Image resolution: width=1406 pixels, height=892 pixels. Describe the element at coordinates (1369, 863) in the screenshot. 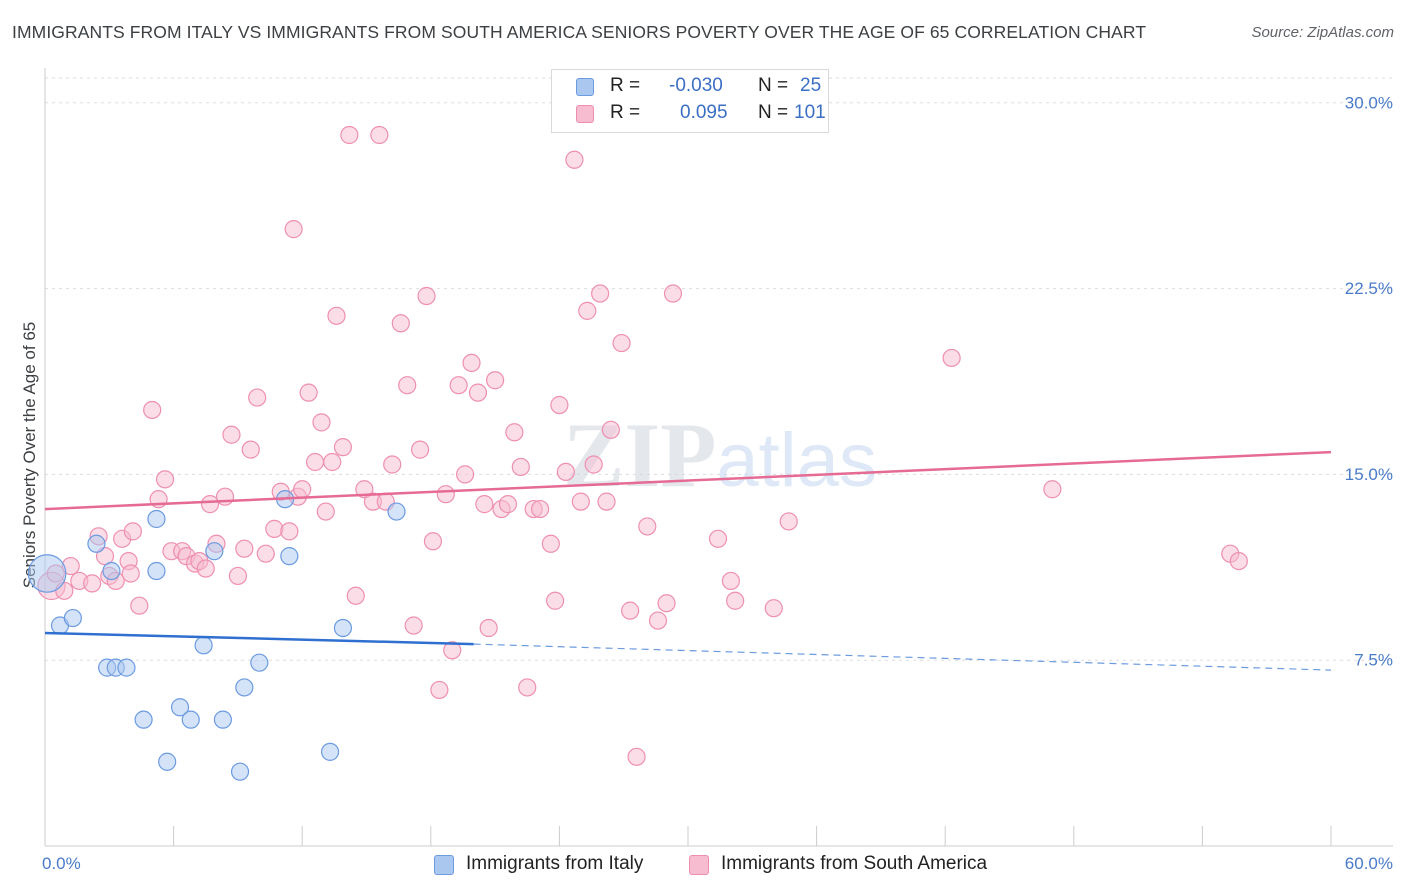

I see `x-tick-label-max: 60.0%` at that location.